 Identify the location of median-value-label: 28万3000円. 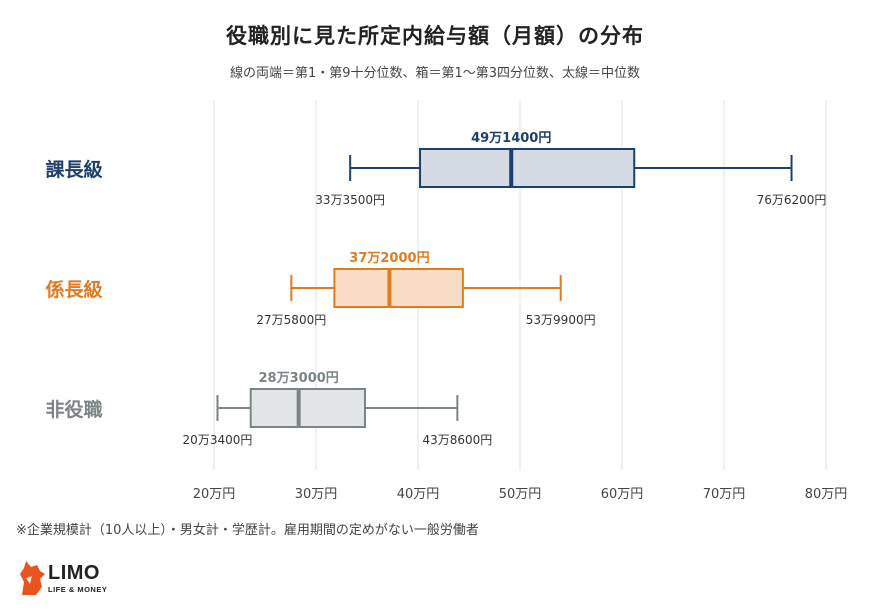
(299, 378).